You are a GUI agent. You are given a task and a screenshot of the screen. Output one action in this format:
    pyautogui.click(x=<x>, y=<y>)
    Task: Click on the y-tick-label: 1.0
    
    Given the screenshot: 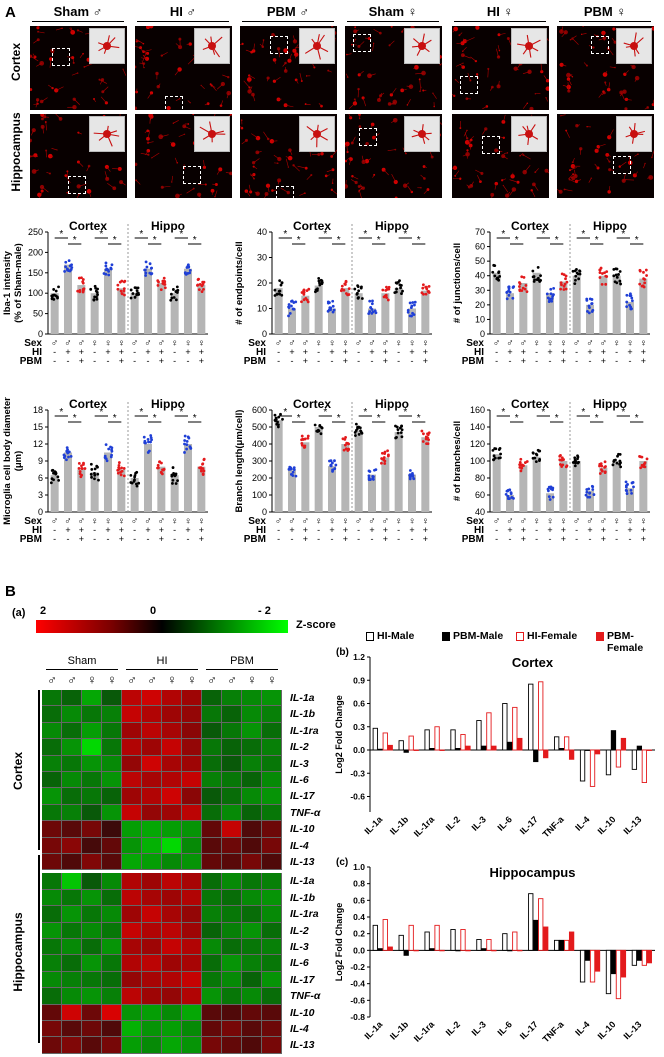 What is the action you would take?
    pyautogui.click(x=359, y=867)
    